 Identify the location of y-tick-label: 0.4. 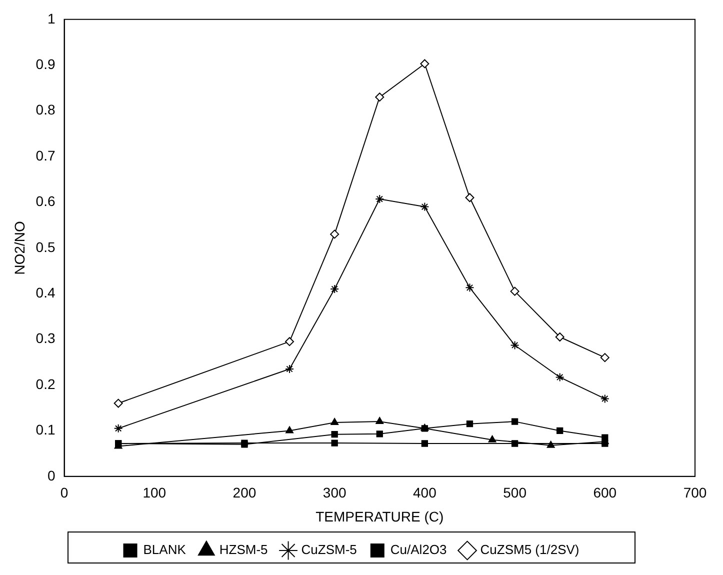
(46, 292).